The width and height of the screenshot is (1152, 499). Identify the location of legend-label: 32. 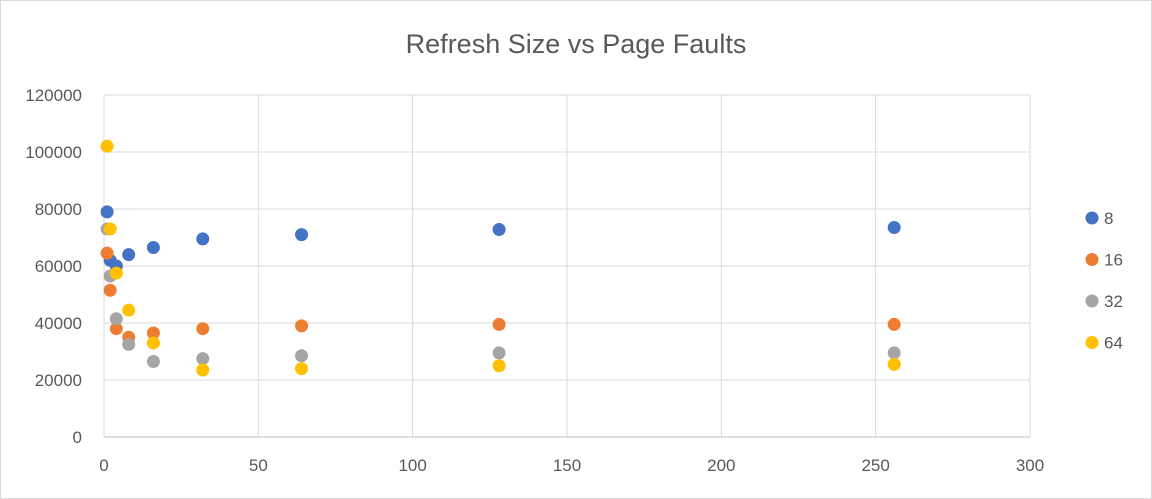
(1113, 301).